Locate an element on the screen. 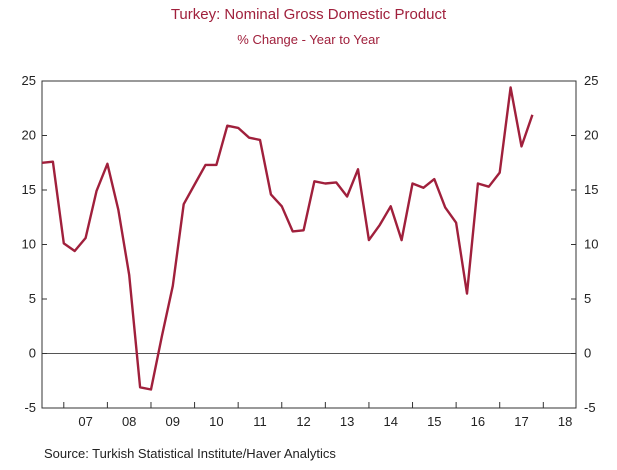  y-tick-label-left: 10 is located at coordinates (29, 244).